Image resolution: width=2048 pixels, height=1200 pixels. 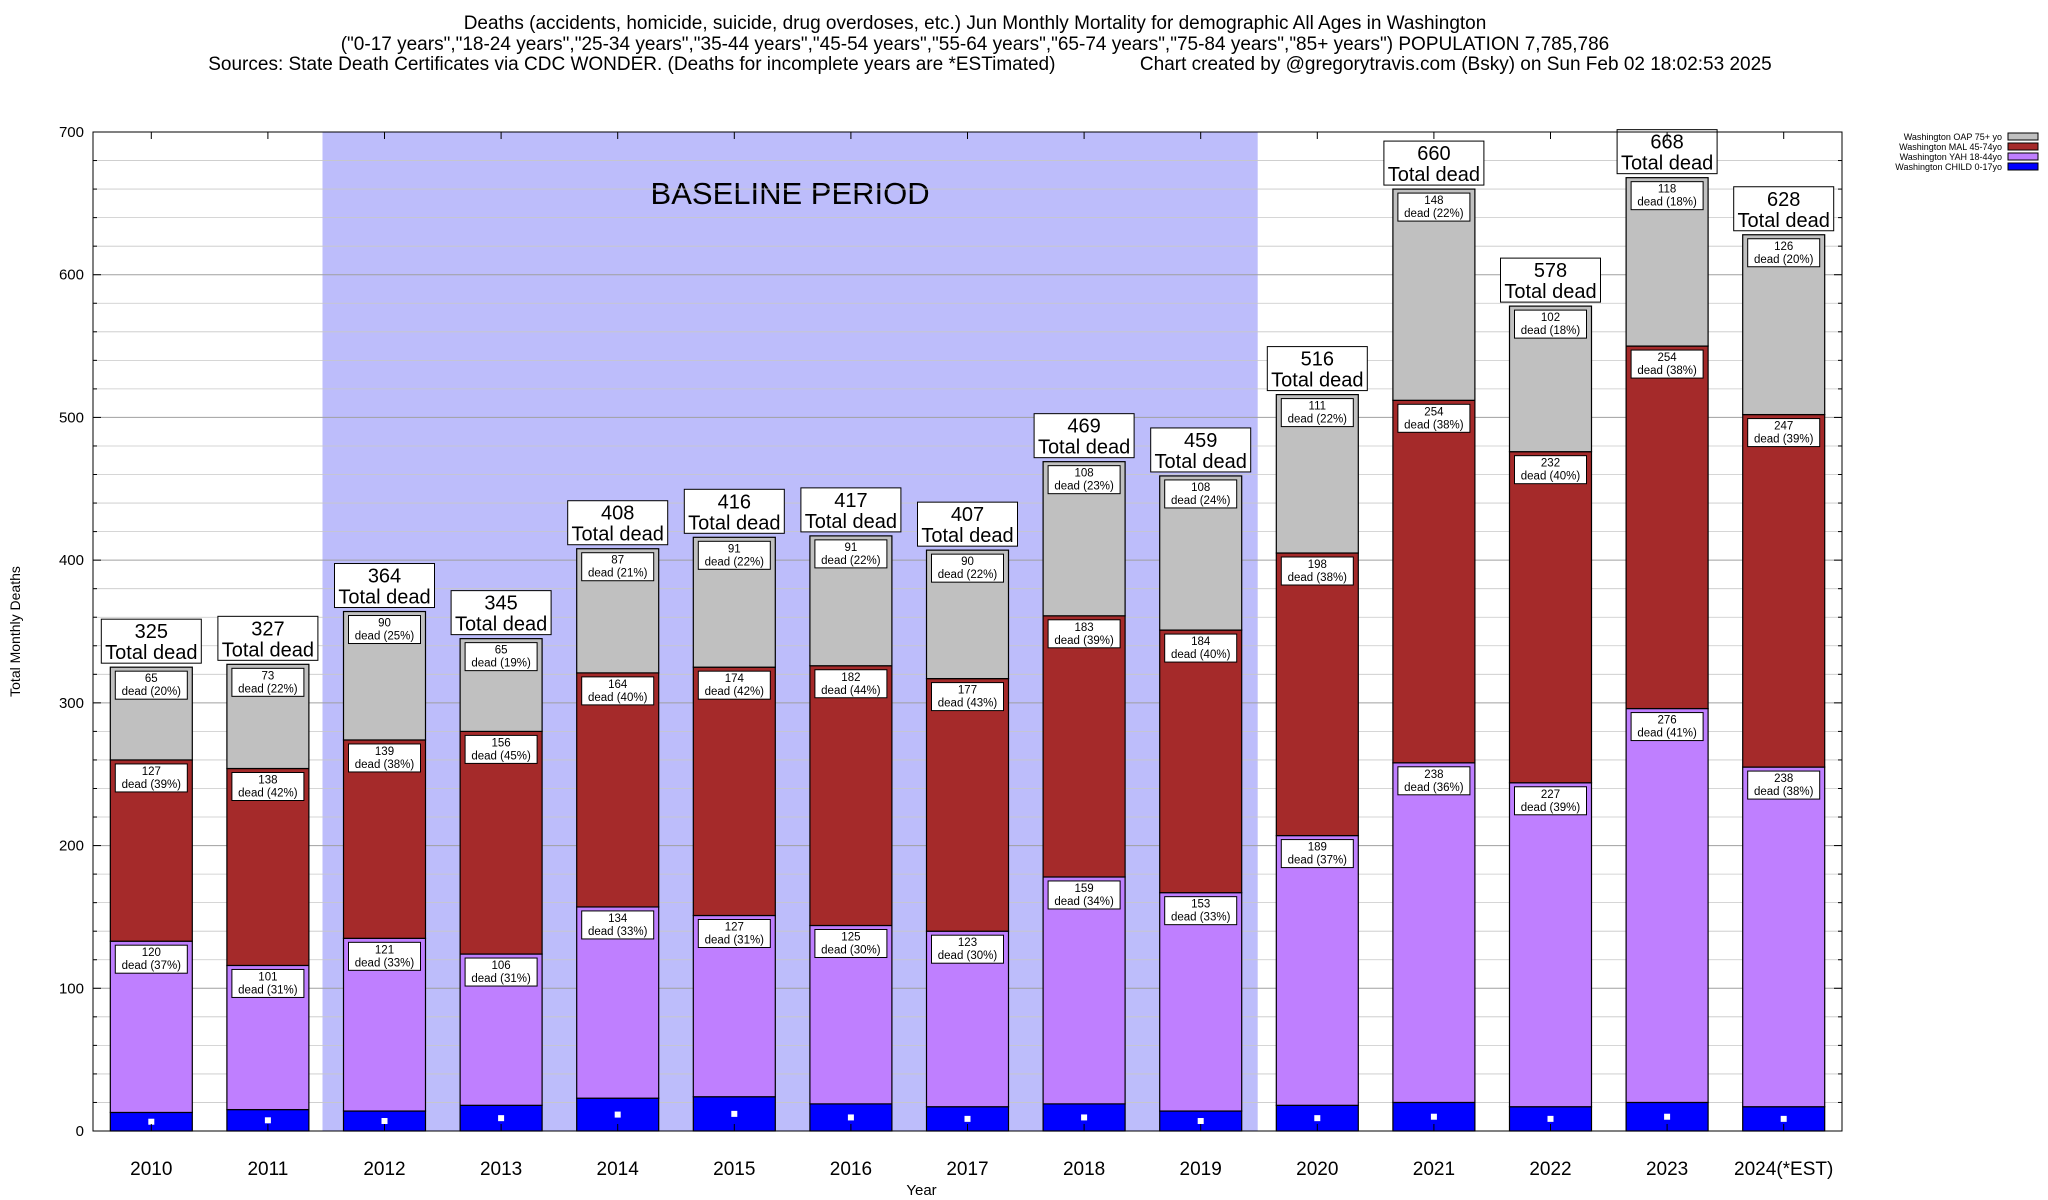 I want to click on segment-value-label: 153, so click(x=1200, y=905).